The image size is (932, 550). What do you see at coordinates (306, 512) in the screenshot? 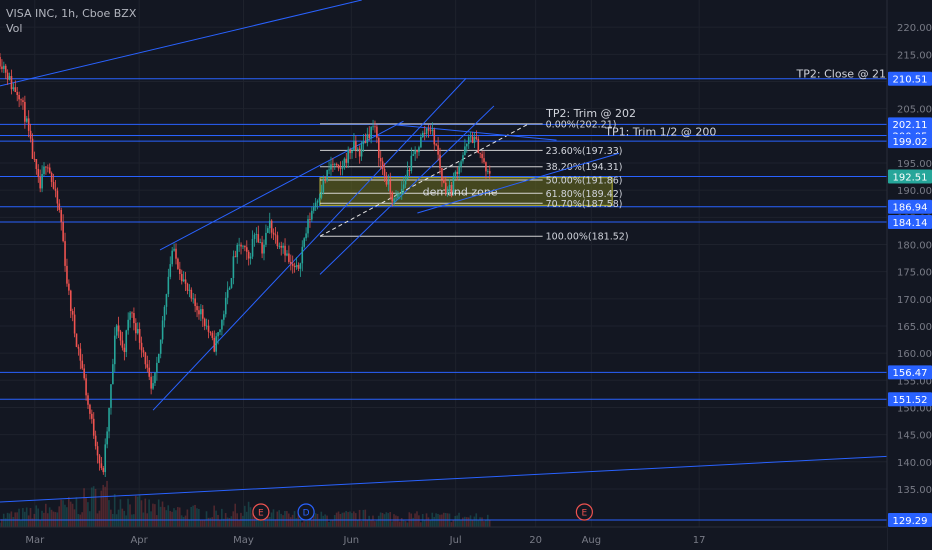
I see `dividend-marker` at bounding box center [306, 512].